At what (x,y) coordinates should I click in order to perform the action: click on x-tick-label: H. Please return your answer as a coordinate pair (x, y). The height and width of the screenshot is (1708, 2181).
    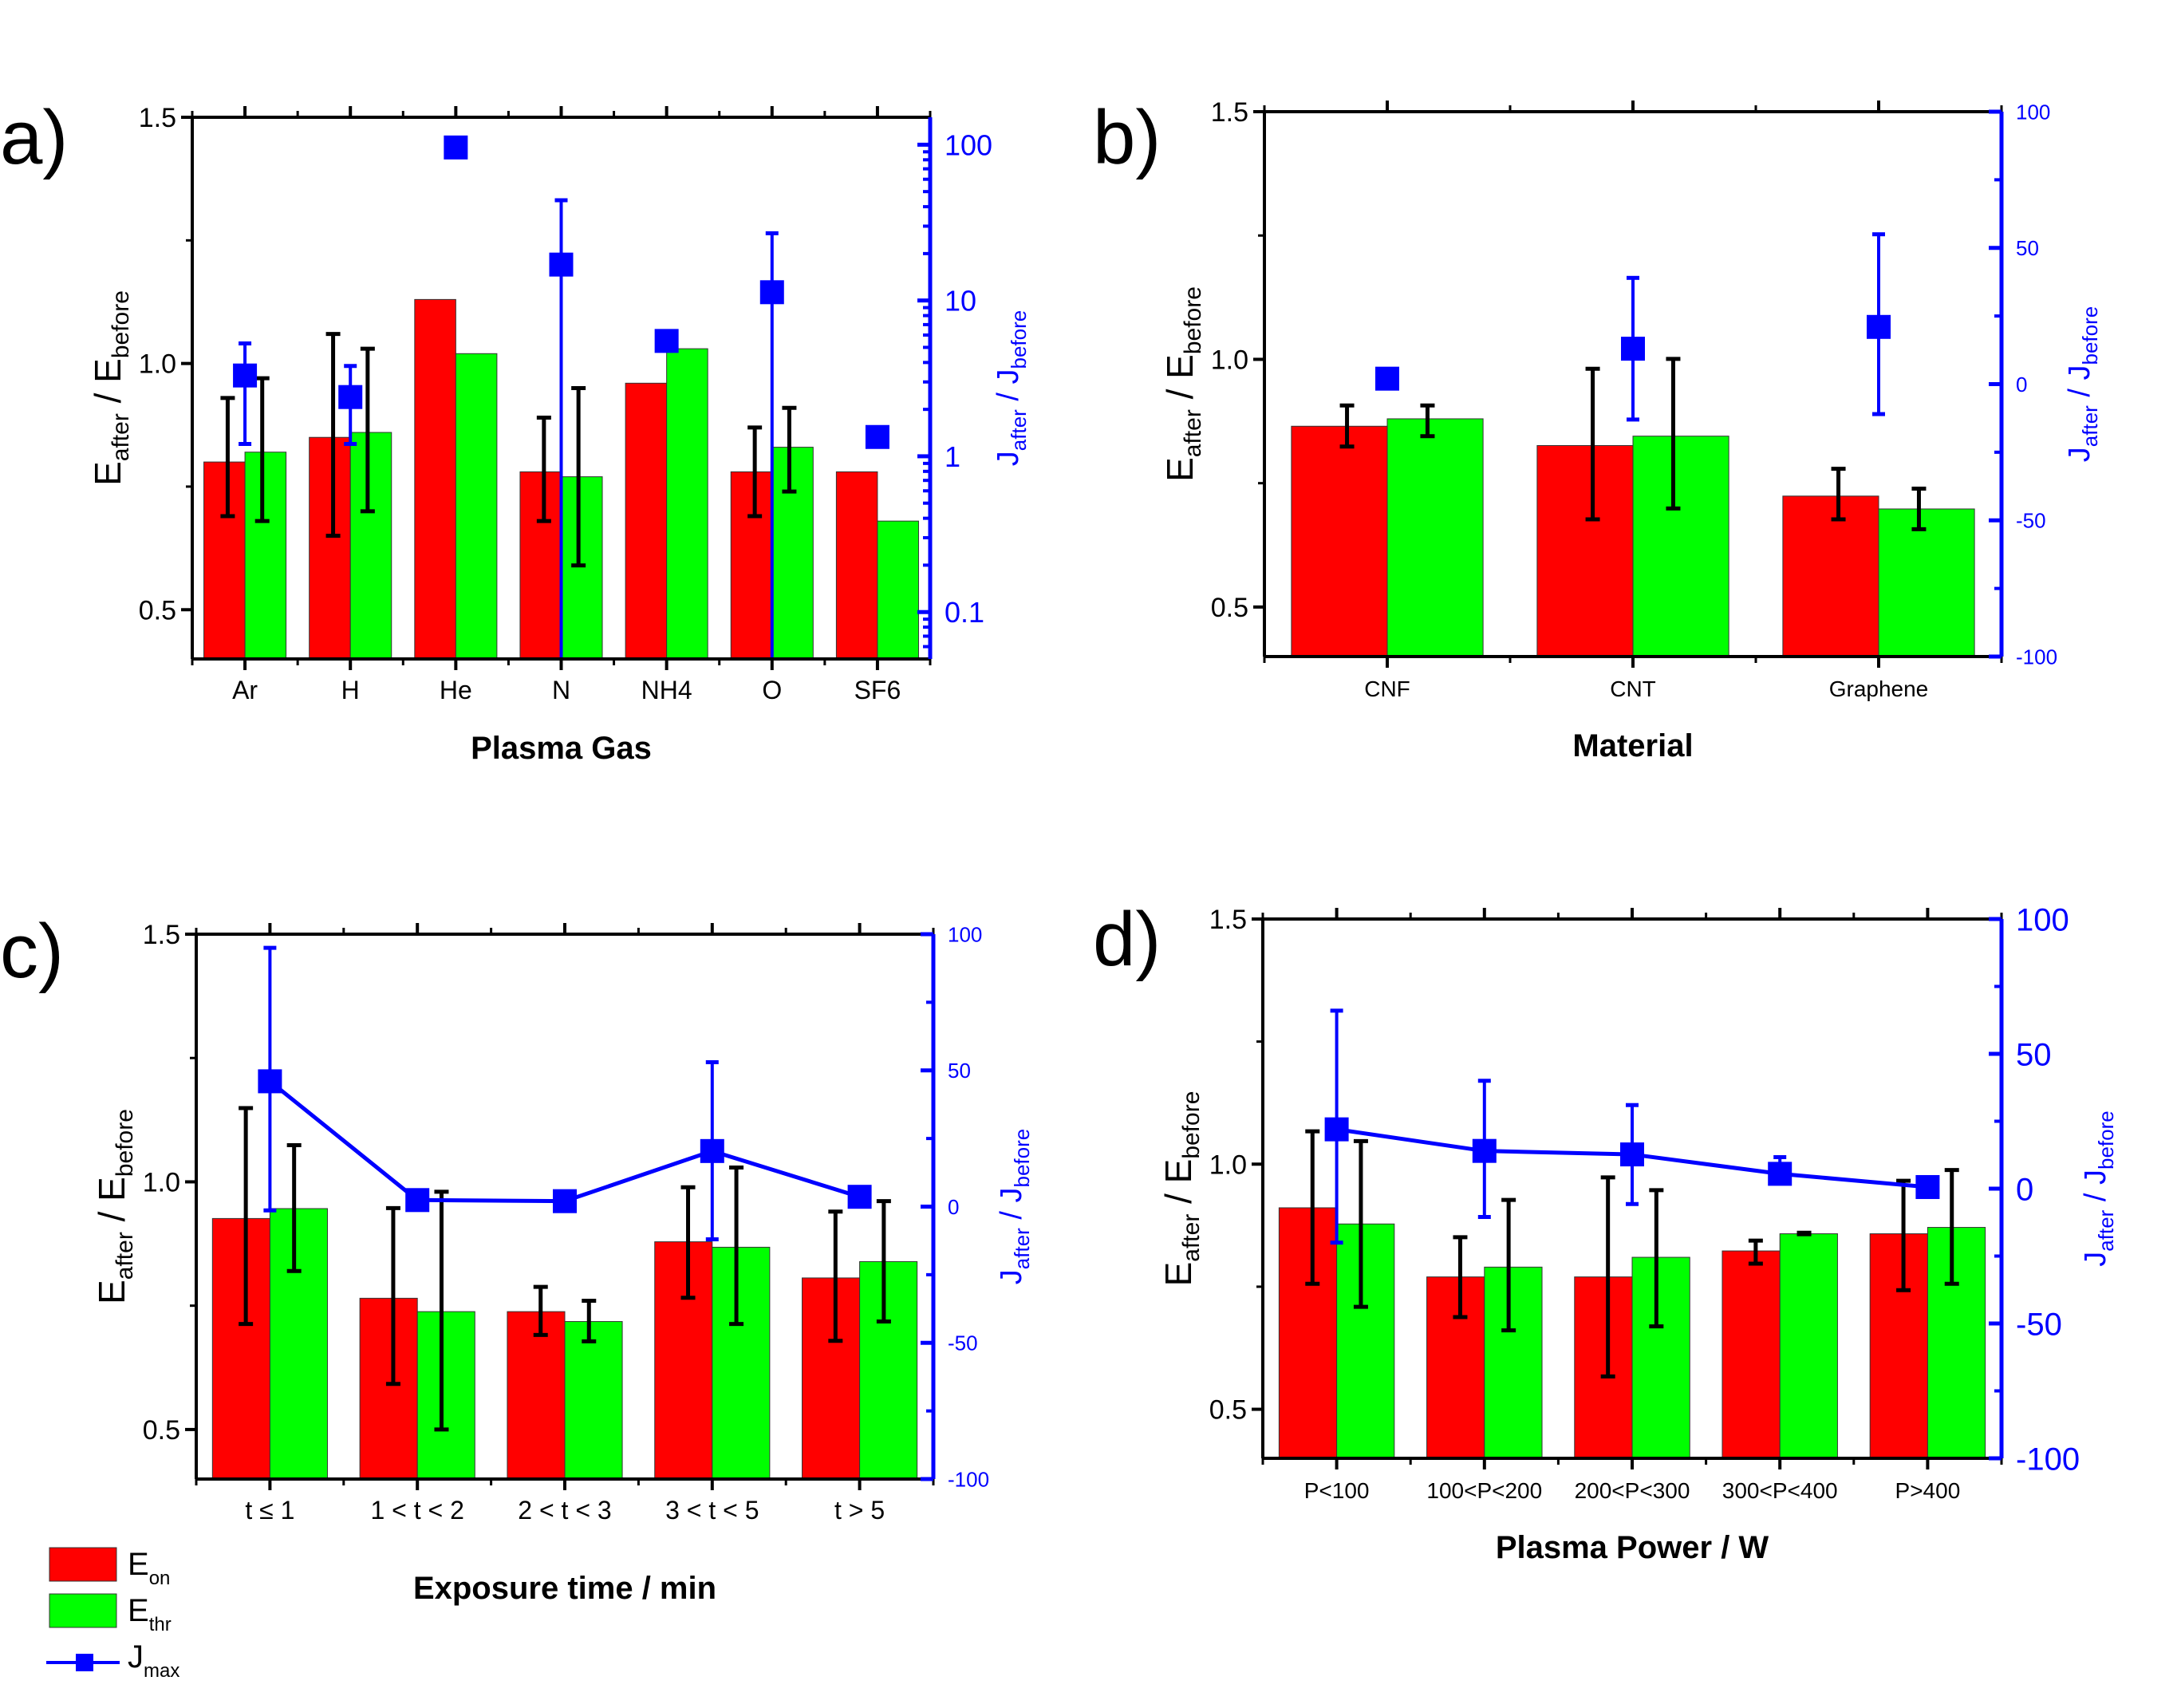
    Looking at the image, I should click on (351, 690).